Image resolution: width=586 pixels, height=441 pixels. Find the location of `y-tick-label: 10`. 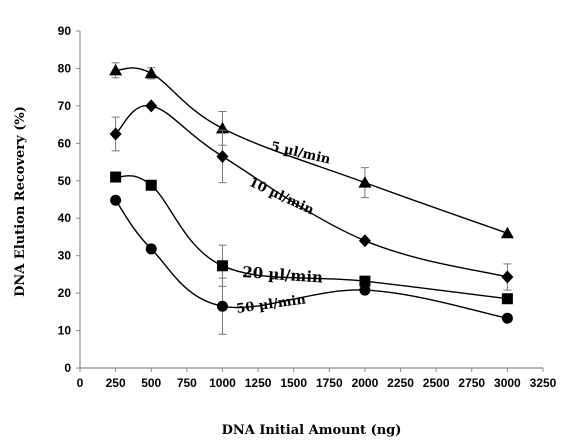

y-tick-label: 10 is located at coordinates (65, 331).